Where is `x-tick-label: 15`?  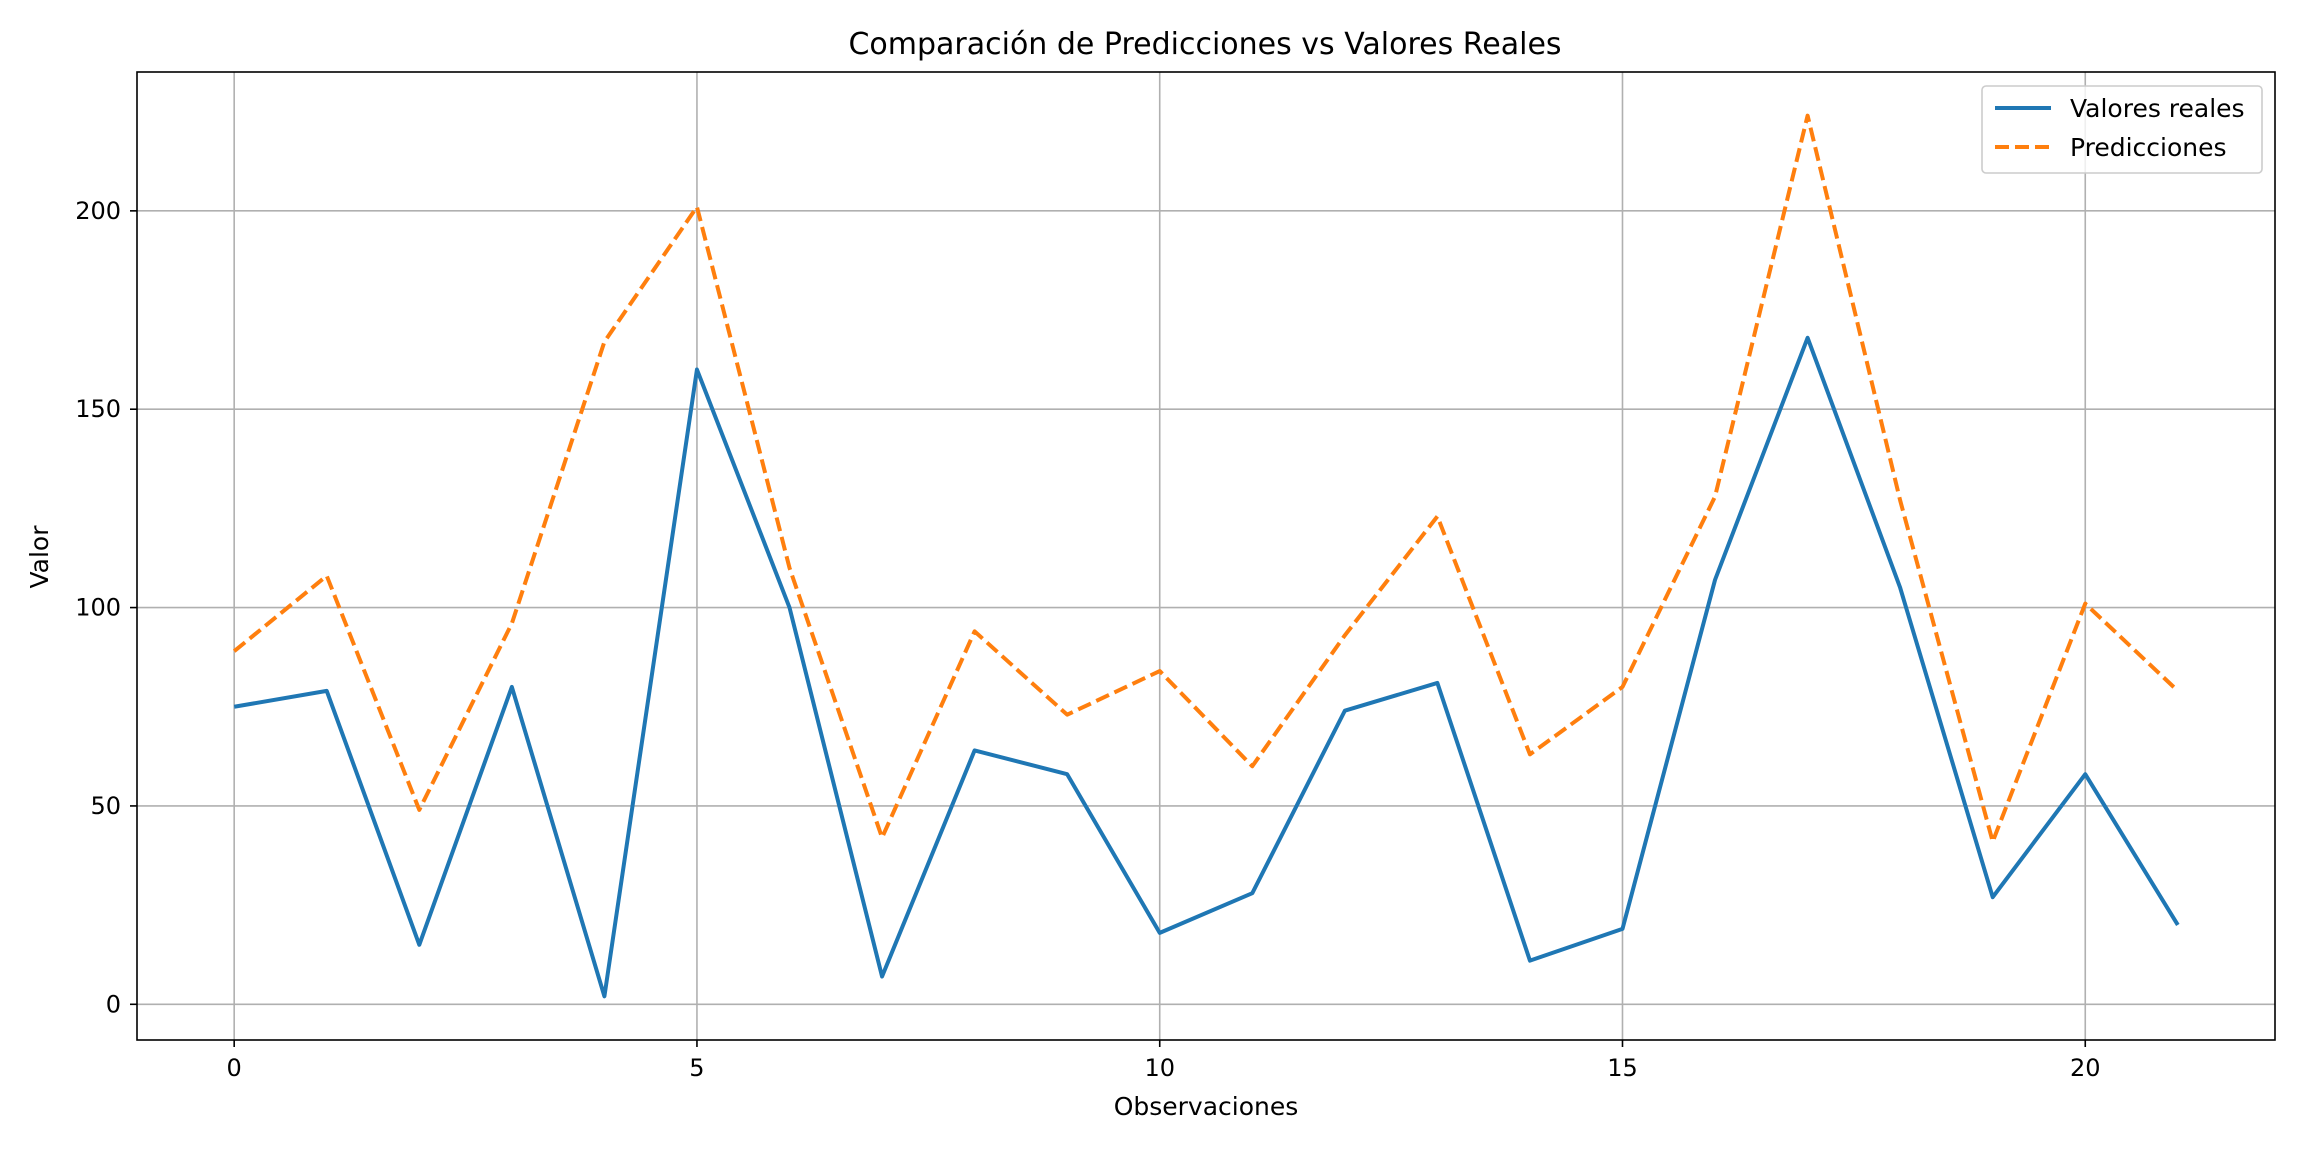
x-tick-label: 15 is located at coordinates (1622, 1068).